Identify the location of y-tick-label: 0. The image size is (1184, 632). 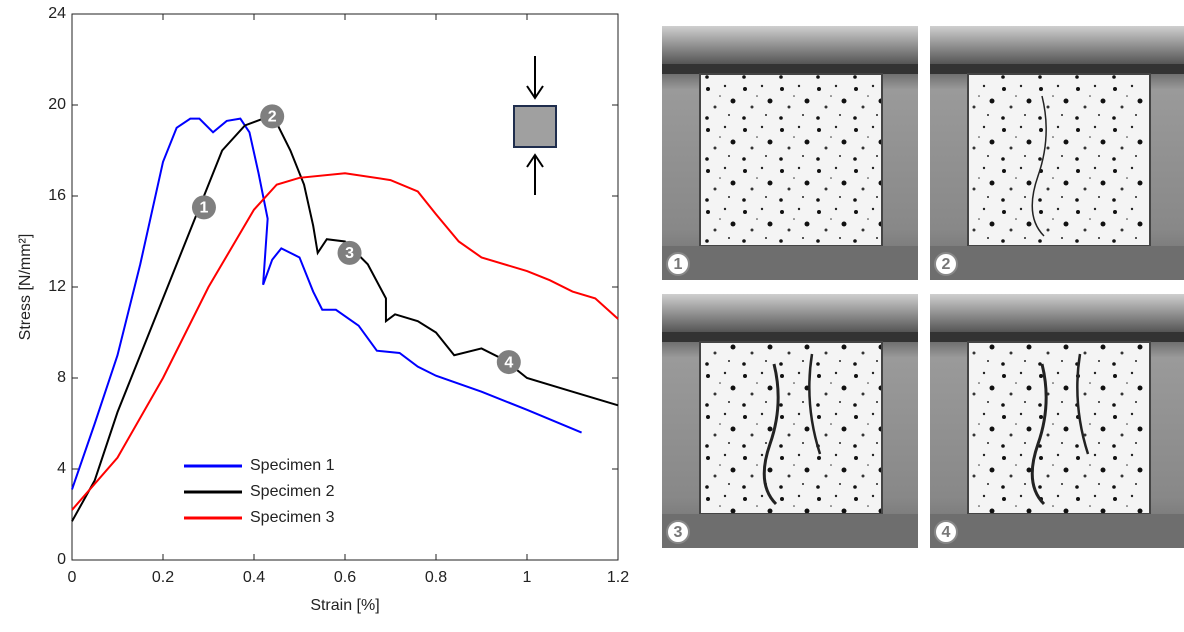
(61, 559).